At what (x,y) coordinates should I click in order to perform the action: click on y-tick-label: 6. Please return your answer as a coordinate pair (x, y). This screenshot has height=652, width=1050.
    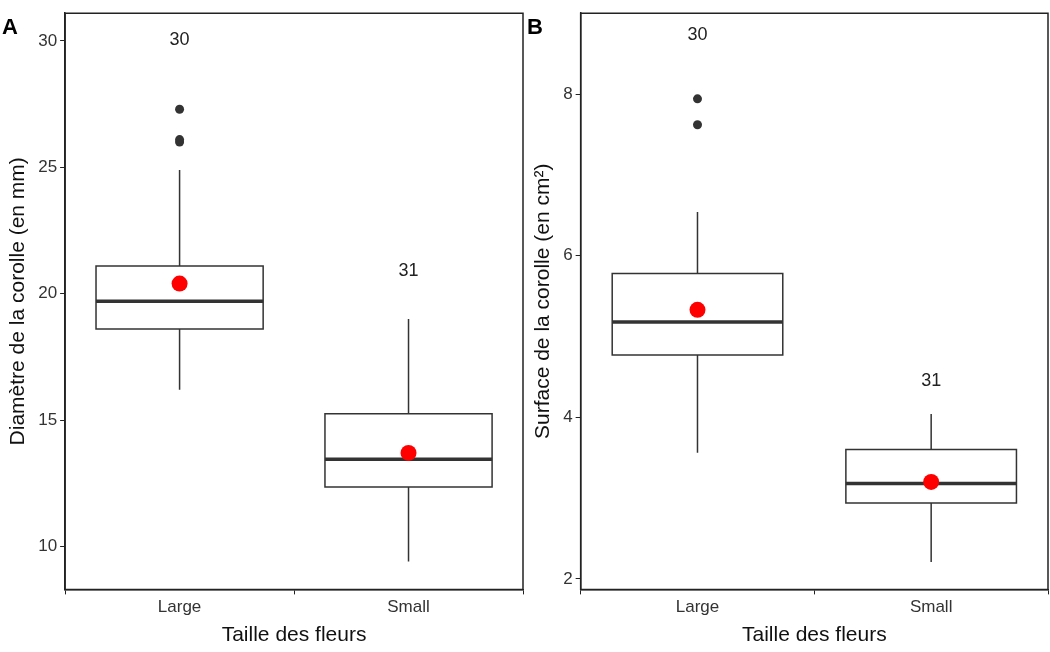
    Looking at the image, I should click on (568, 255).